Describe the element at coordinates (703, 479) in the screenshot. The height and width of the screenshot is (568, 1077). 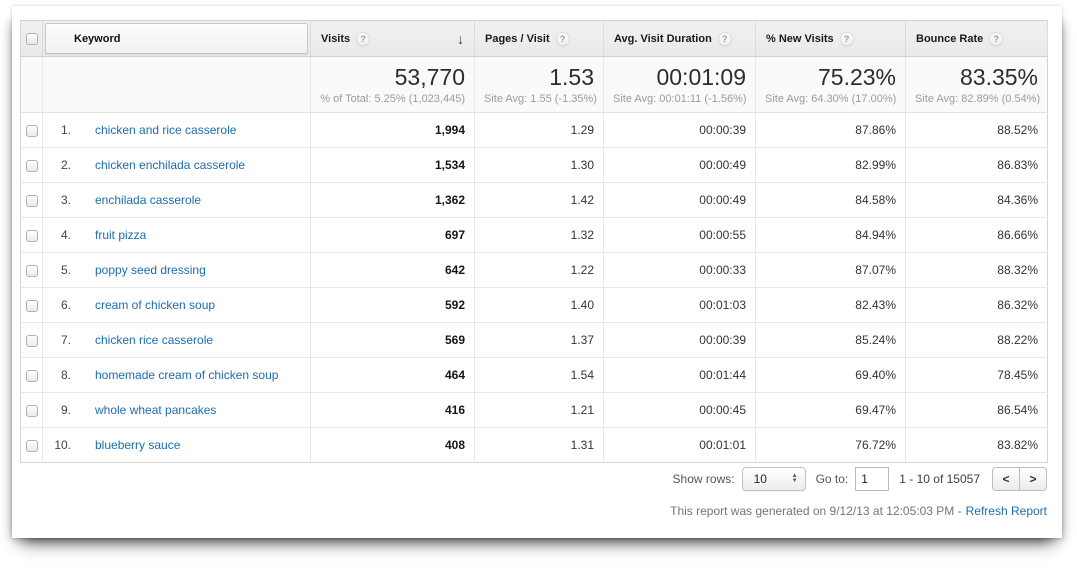
I see `show-rows-label: Show rows:` at that location.